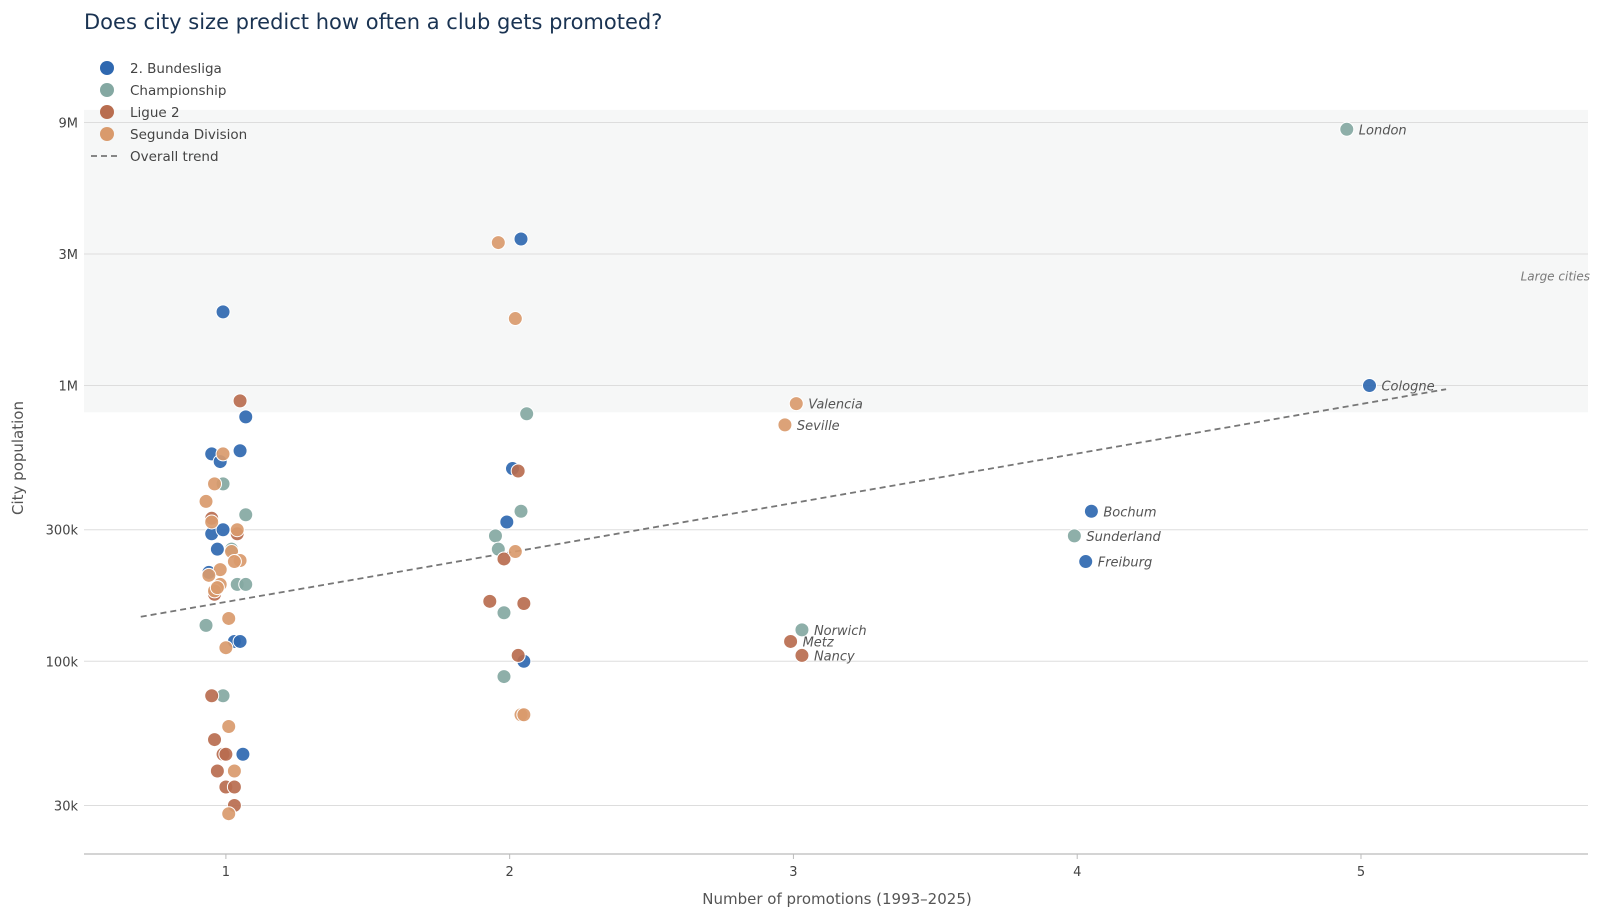 The image size is (1600, 916). What do you see at coordinates (836, 899) in the screenshot?
I see `x-axis-label: Number of promotions (1993–2025)` at bounding box center [836, 899].